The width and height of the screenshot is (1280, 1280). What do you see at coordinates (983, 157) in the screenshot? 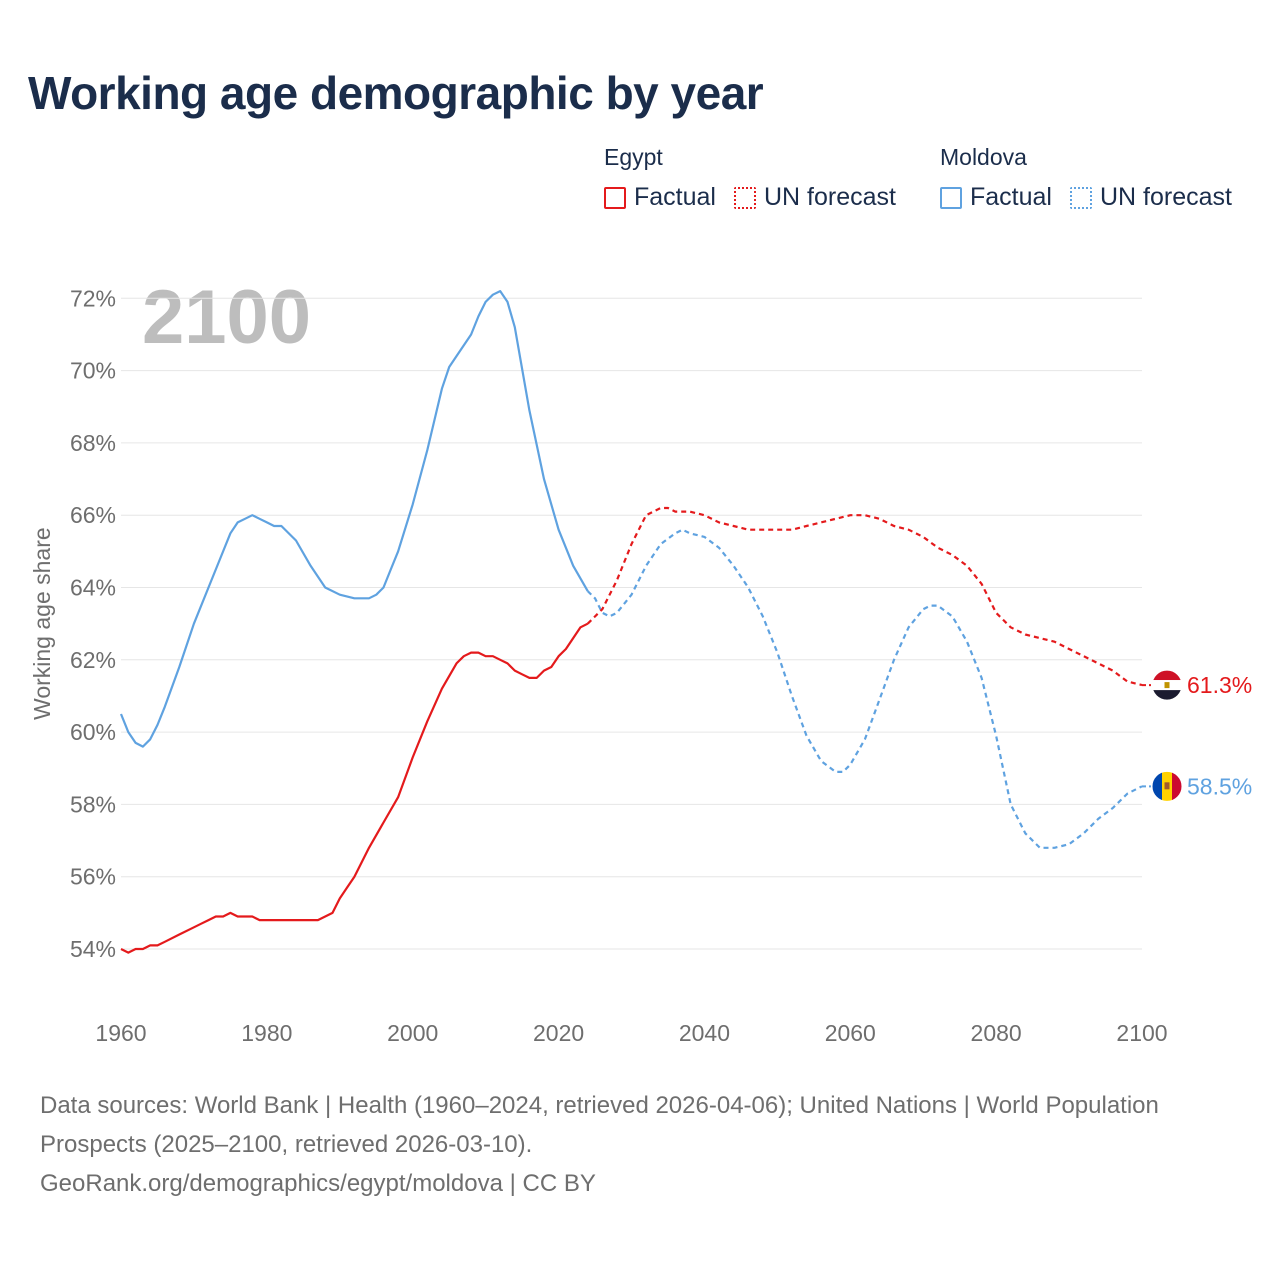
I see `legend-country-moldova: Moldova` at bounding box center [983, 157].